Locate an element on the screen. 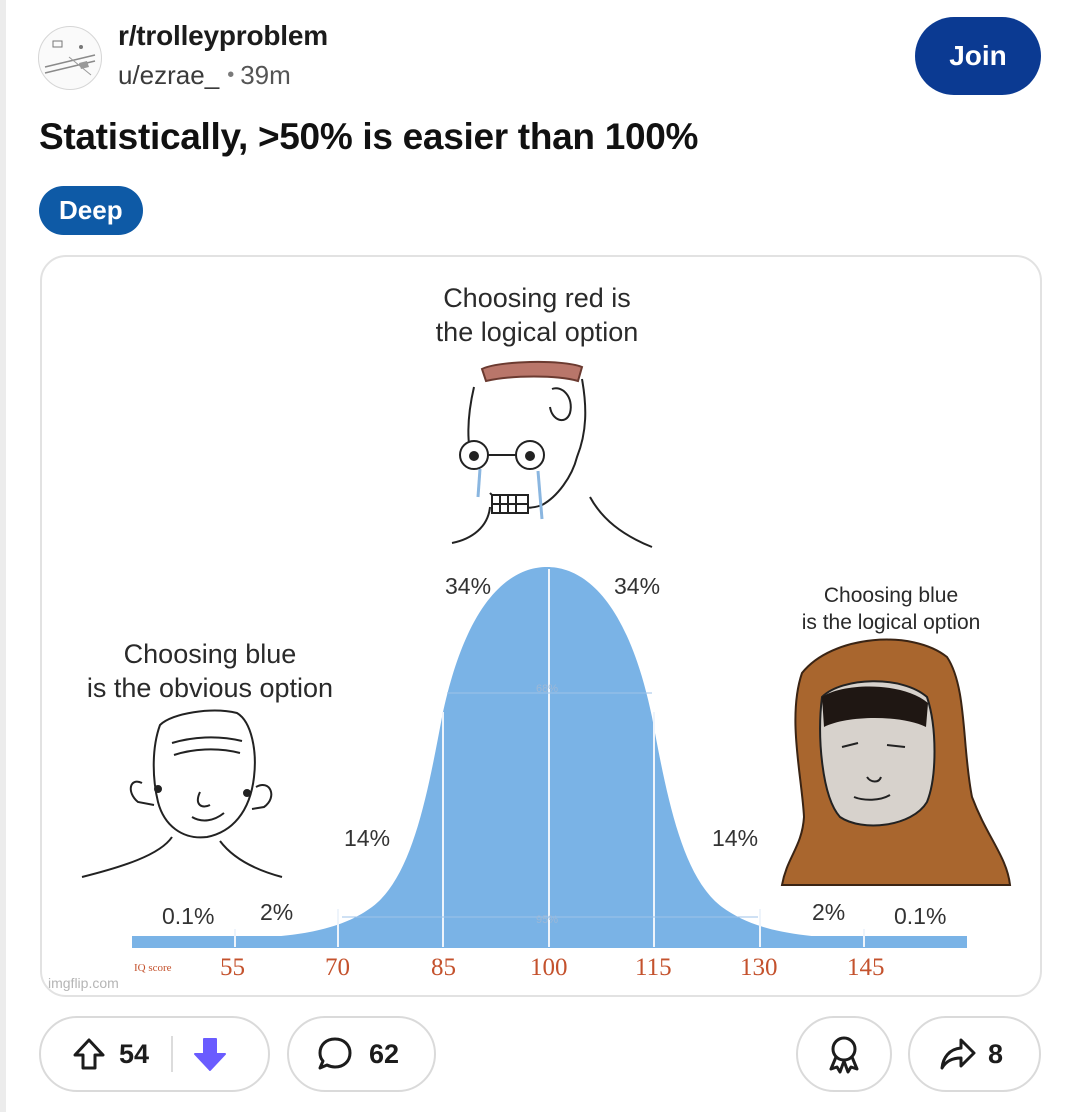 This screenshot has width=1080, height=1112. axis-tick: 145 is located at coordinates (866, 967).